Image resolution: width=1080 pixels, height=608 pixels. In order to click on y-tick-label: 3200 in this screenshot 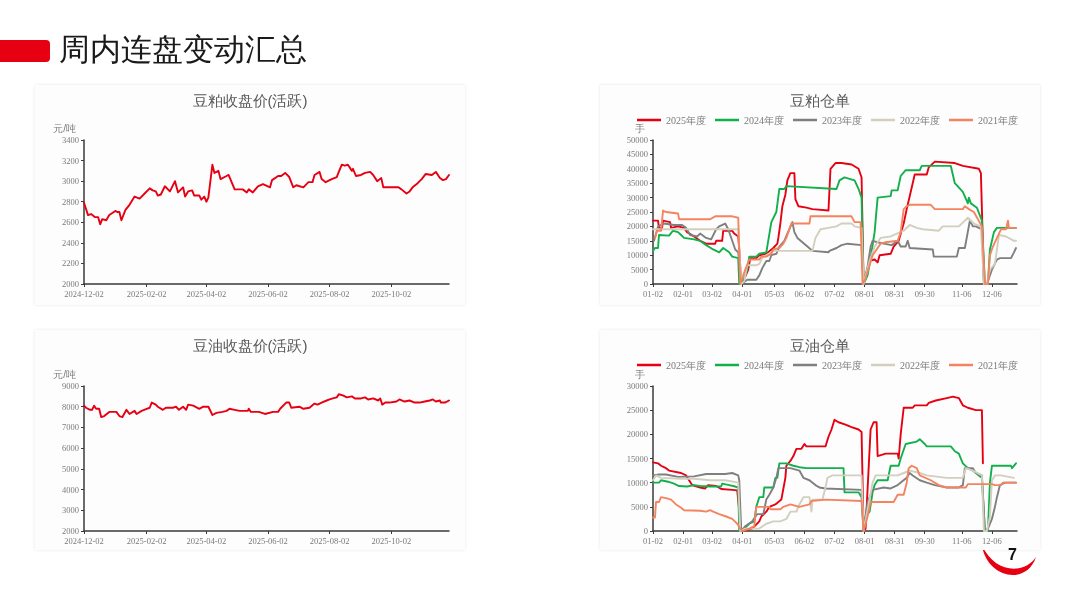, I will do `click(70, 160)`.